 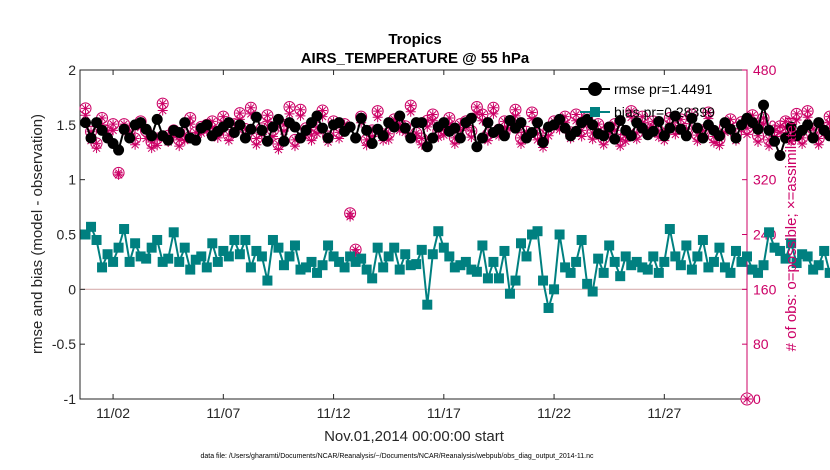 I want to click on y-left-tick-label: 1, so click(x=72, y=180).